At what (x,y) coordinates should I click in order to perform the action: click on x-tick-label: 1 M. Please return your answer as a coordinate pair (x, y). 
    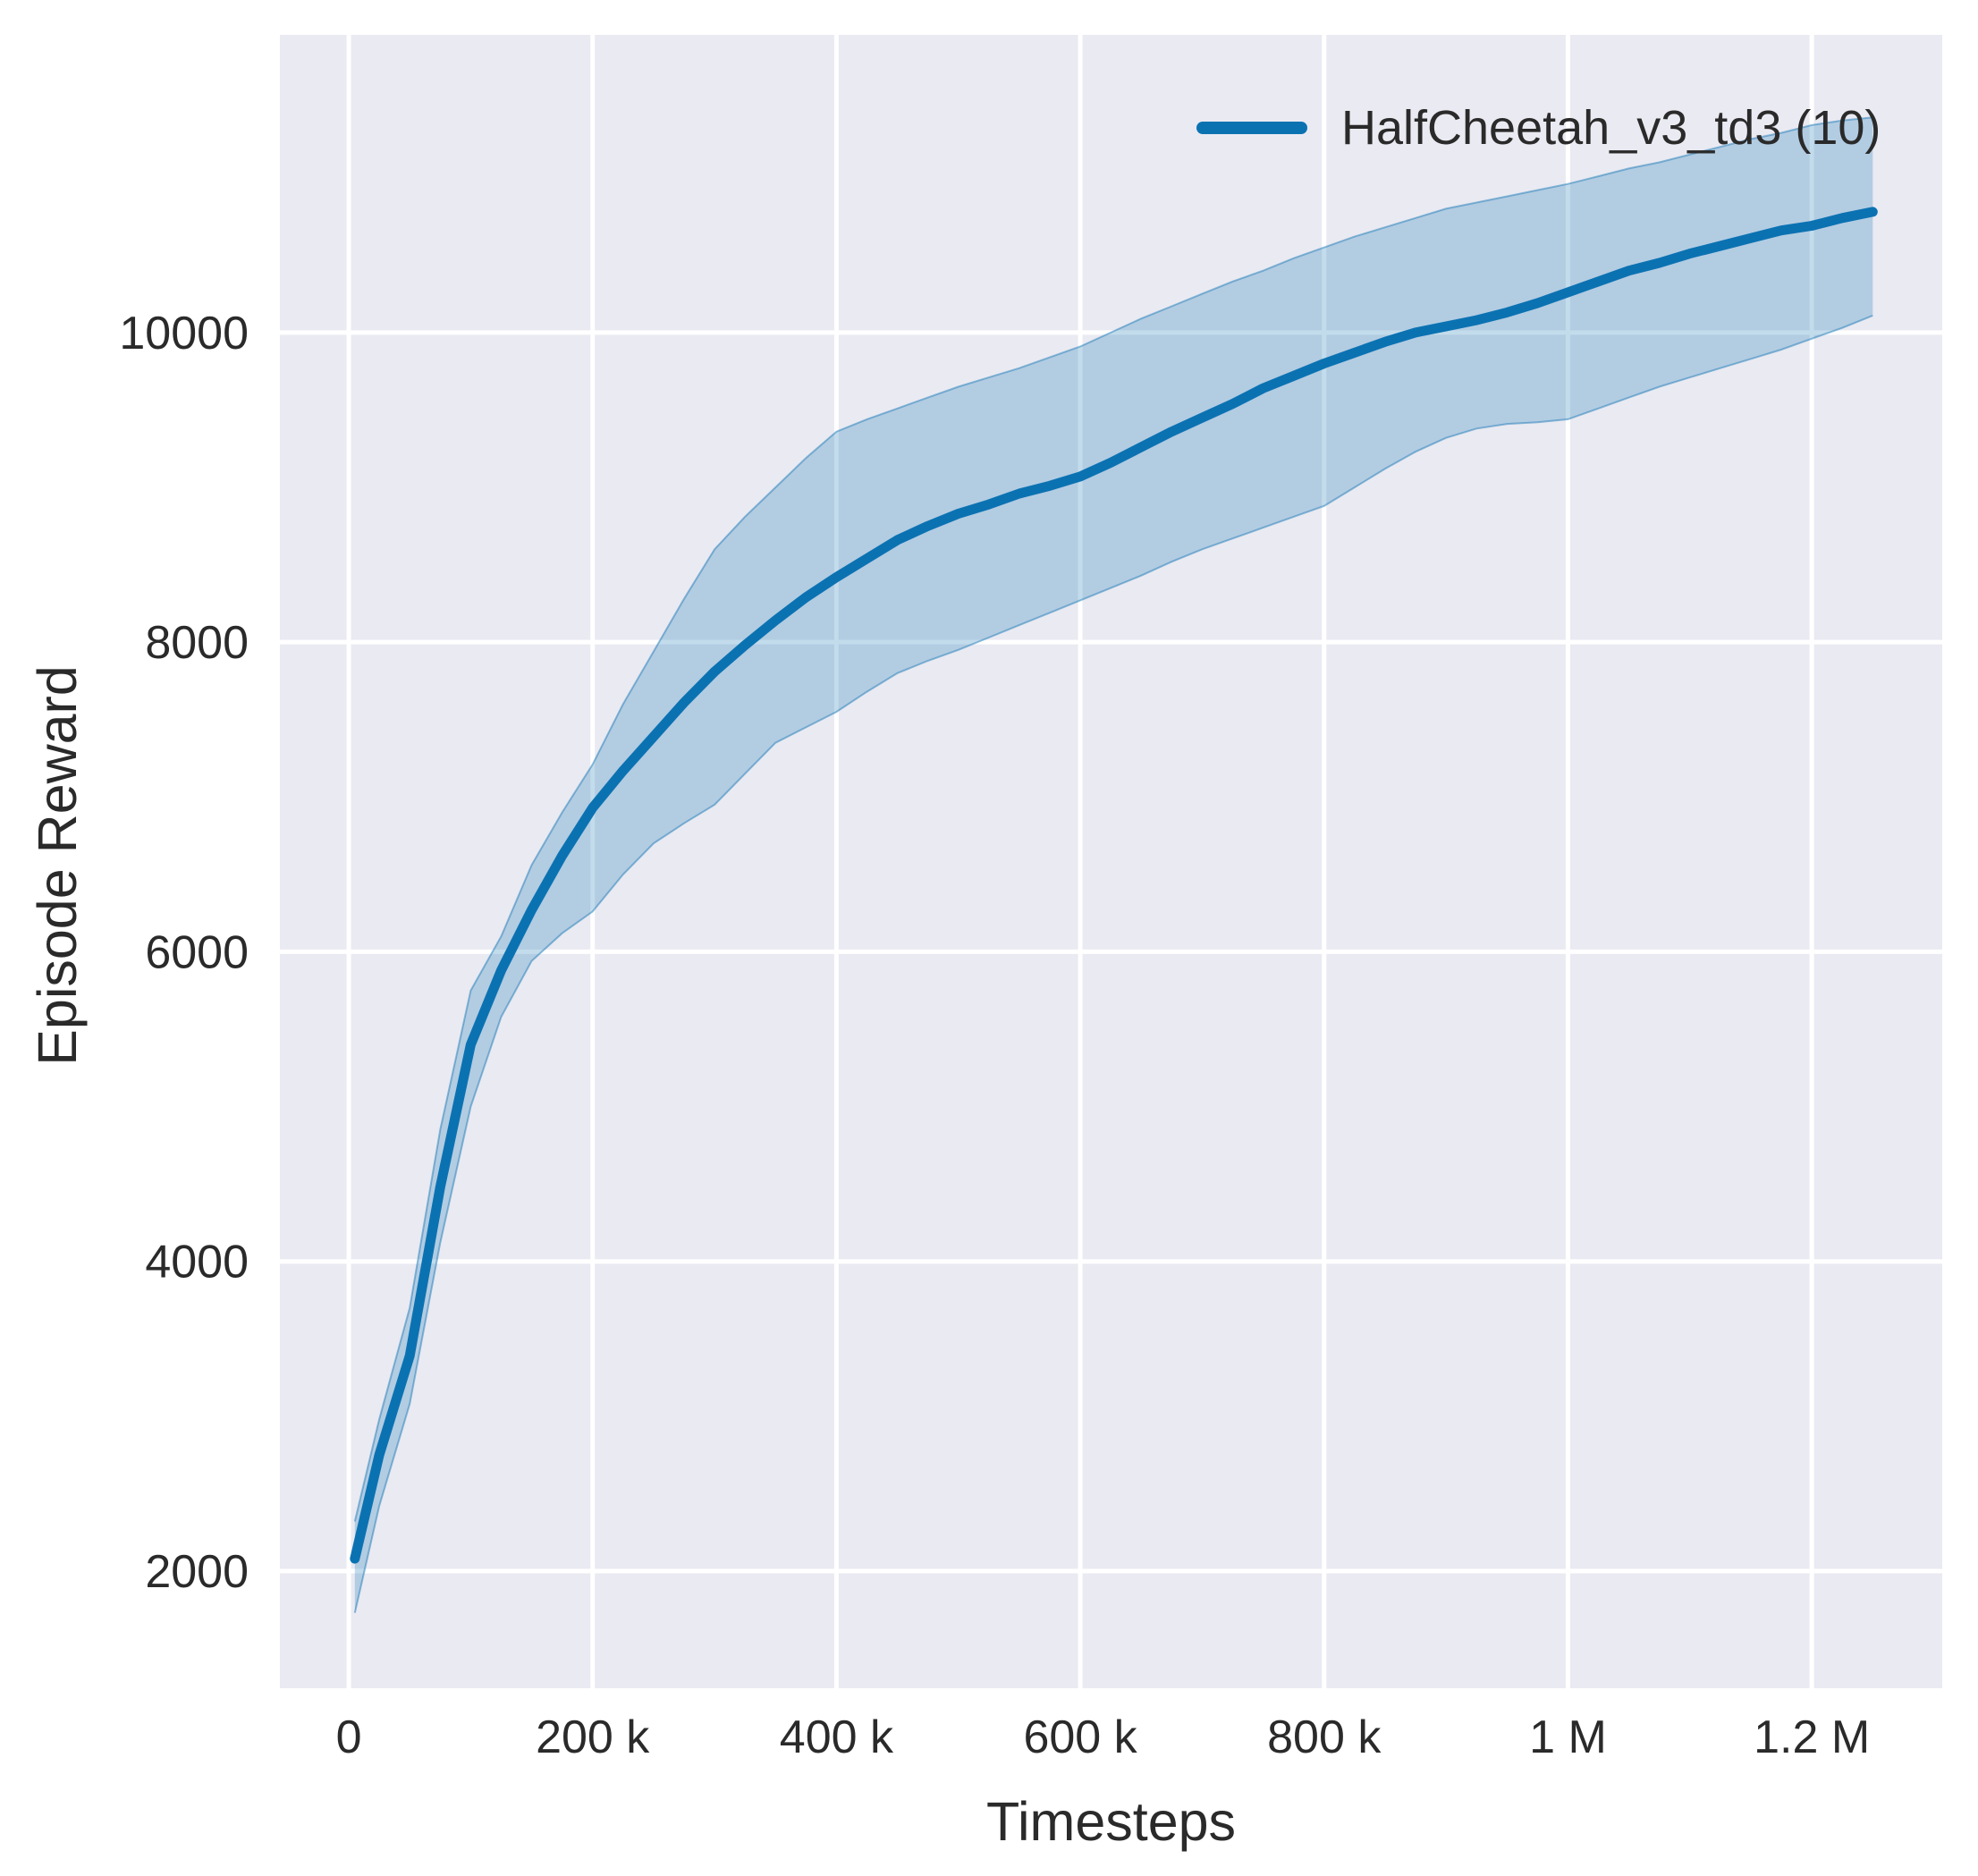
    Looking at the image, I should click on (1568, 1737).